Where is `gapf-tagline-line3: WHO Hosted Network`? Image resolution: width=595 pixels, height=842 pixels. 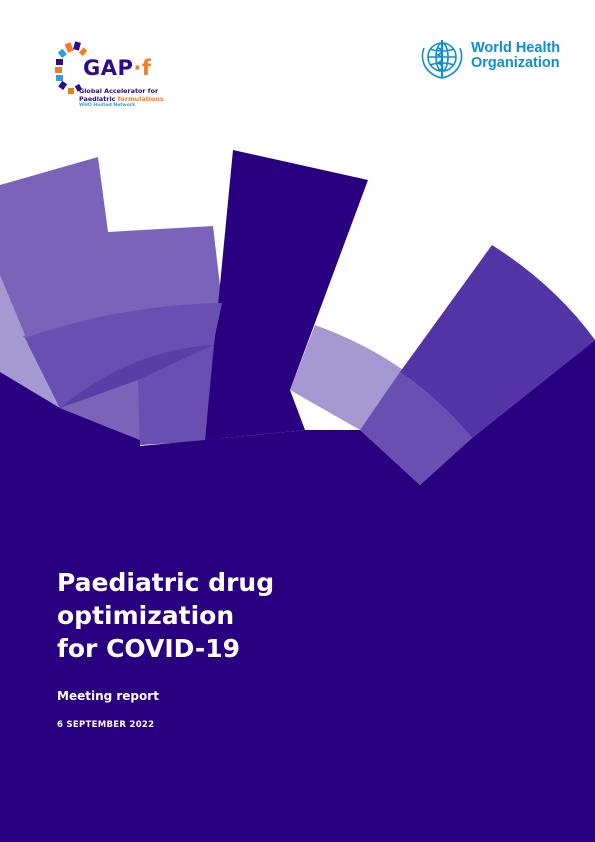 gapf-tagline-line3: WHO Hosted Network is located at coordinates (107, 105).